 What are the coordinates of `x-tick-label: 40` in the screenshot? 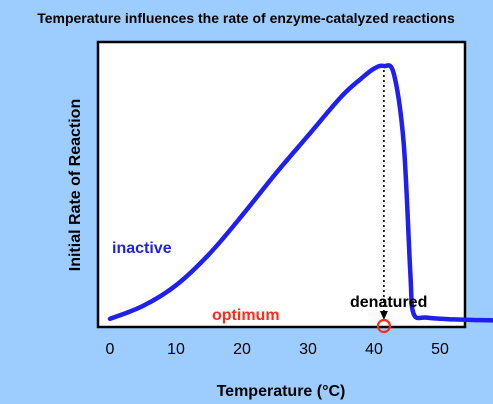 It's located at (374, 349).